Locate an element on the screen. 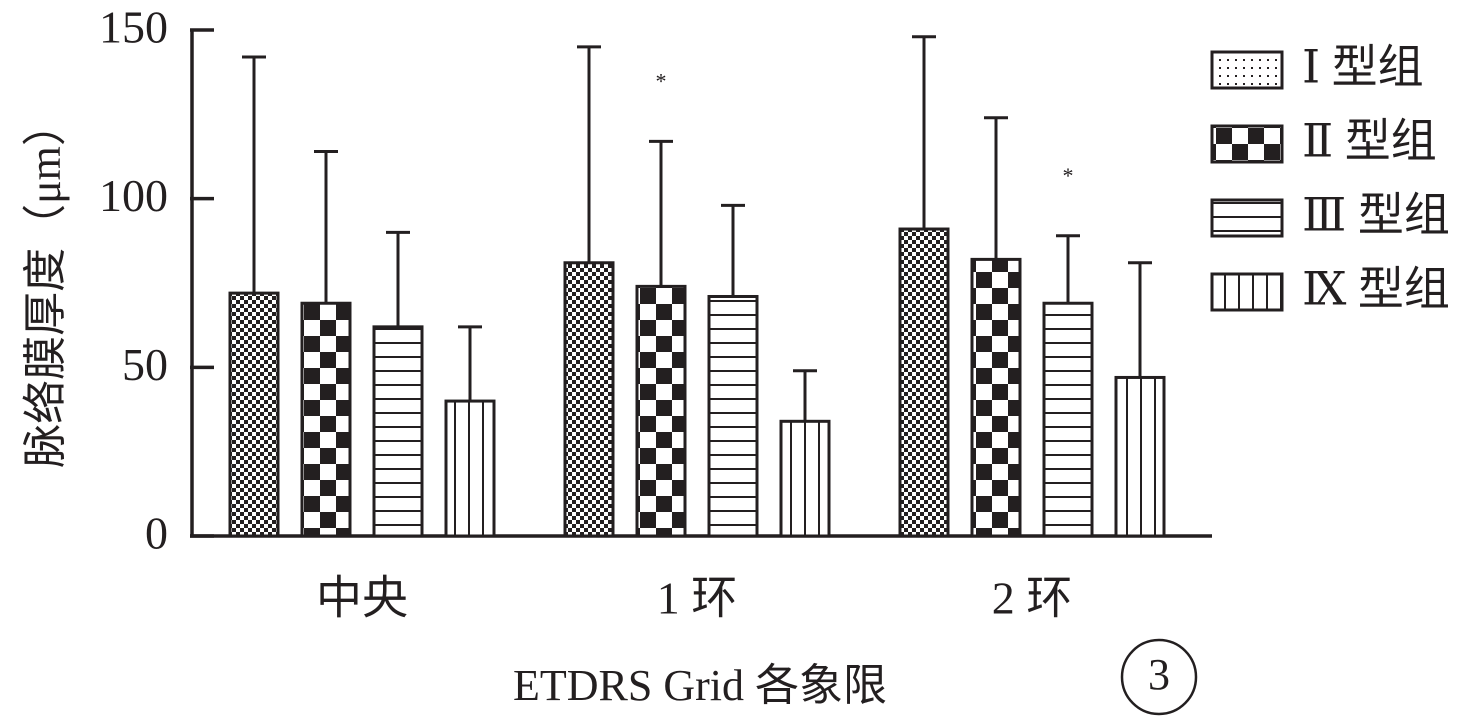 This screenshot has height=724, width=1469. legend-label: Ⅱ 型组 is located at coordinates (1369, 141).